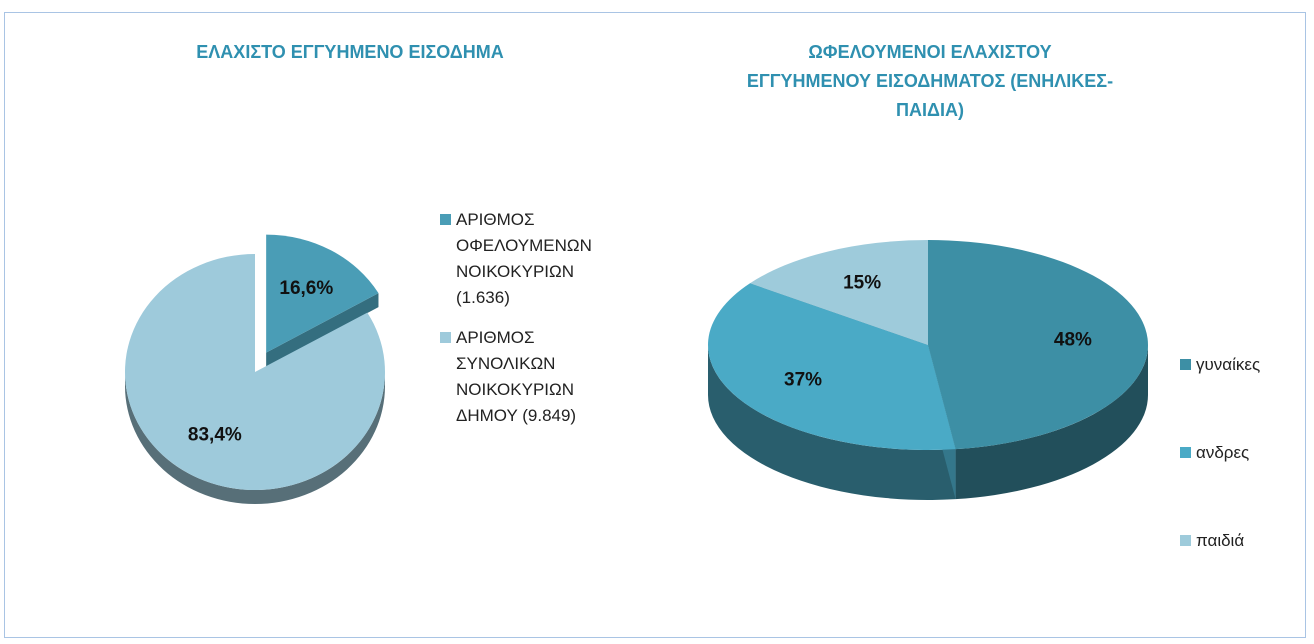  I want to click on data-label: 83,4%, so click(215, 434).